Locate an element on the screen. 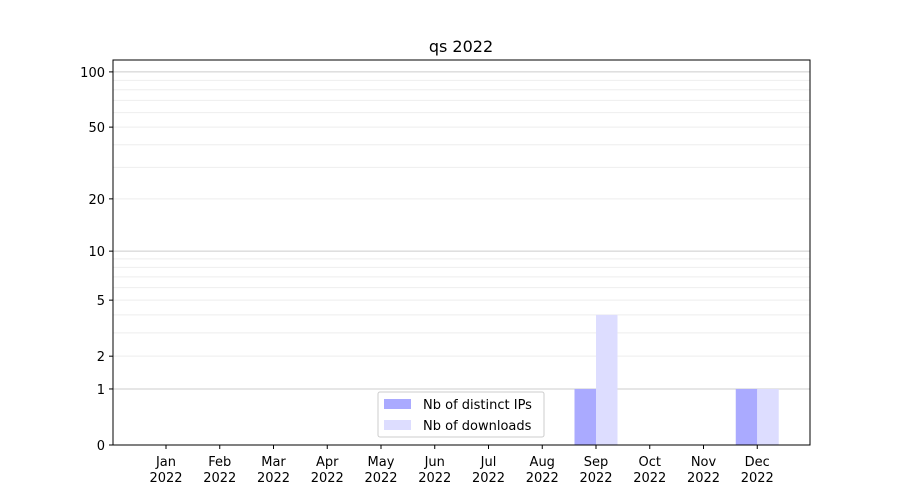 This screenshot has height=504, width=900. legend: Nb of distinct IPs Nb of downloads is located at coordinates (461, 414).